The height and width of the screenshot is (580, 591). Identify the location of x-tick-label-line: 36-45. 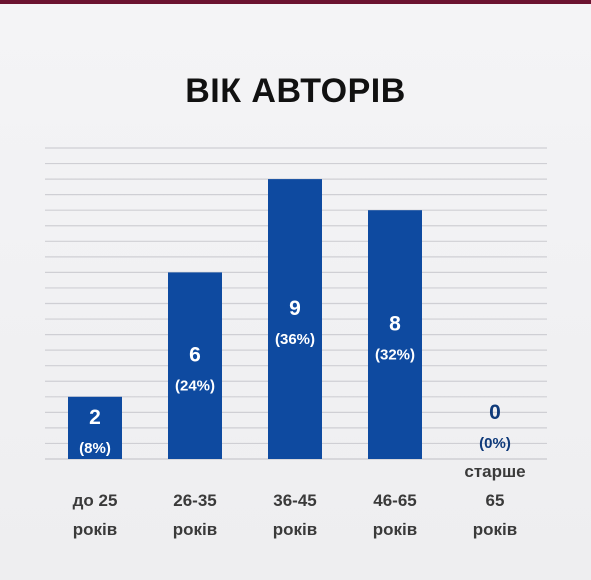
(295, 500).